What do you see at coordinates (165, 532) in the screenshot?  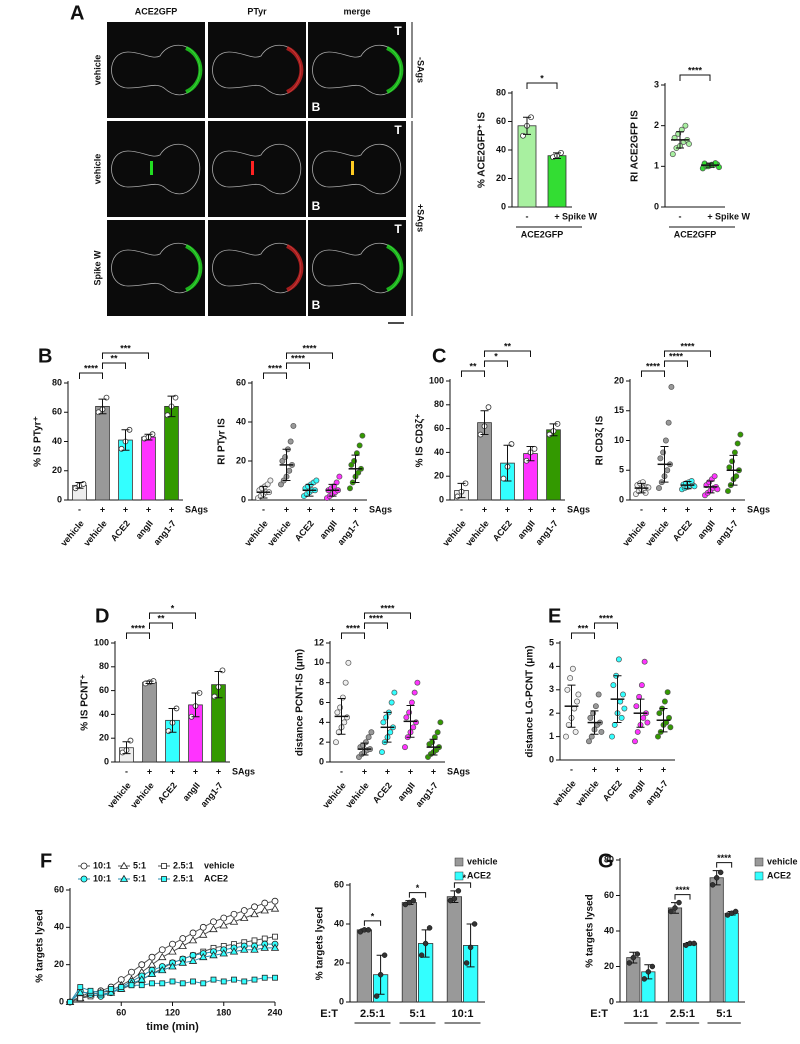 I see `x-tick-label: ang1-7` at bounding box center [165, 532].